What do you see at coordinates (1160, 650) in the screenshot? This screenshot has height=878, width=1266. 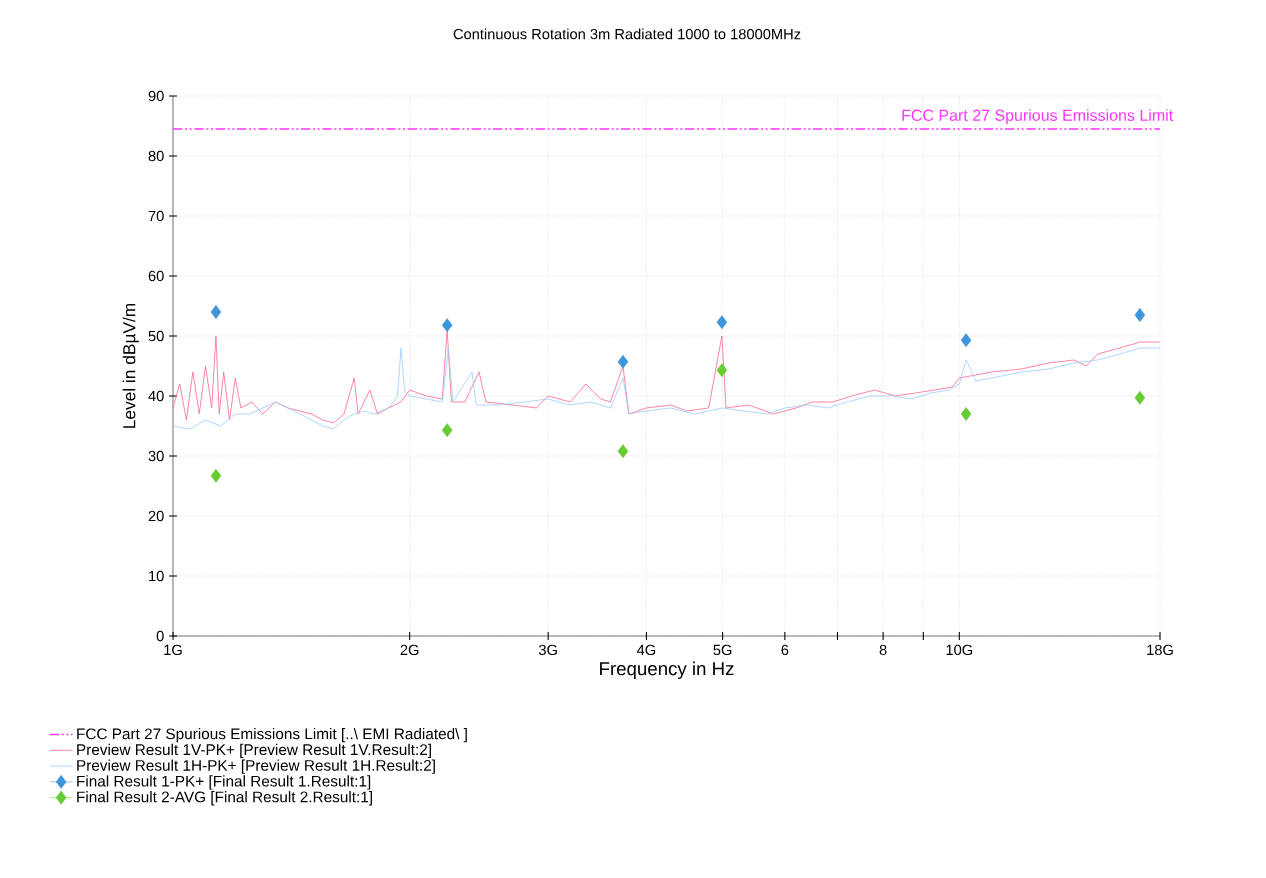 I see `x-tick-label: 18G` at bounding box center [1160, 650].